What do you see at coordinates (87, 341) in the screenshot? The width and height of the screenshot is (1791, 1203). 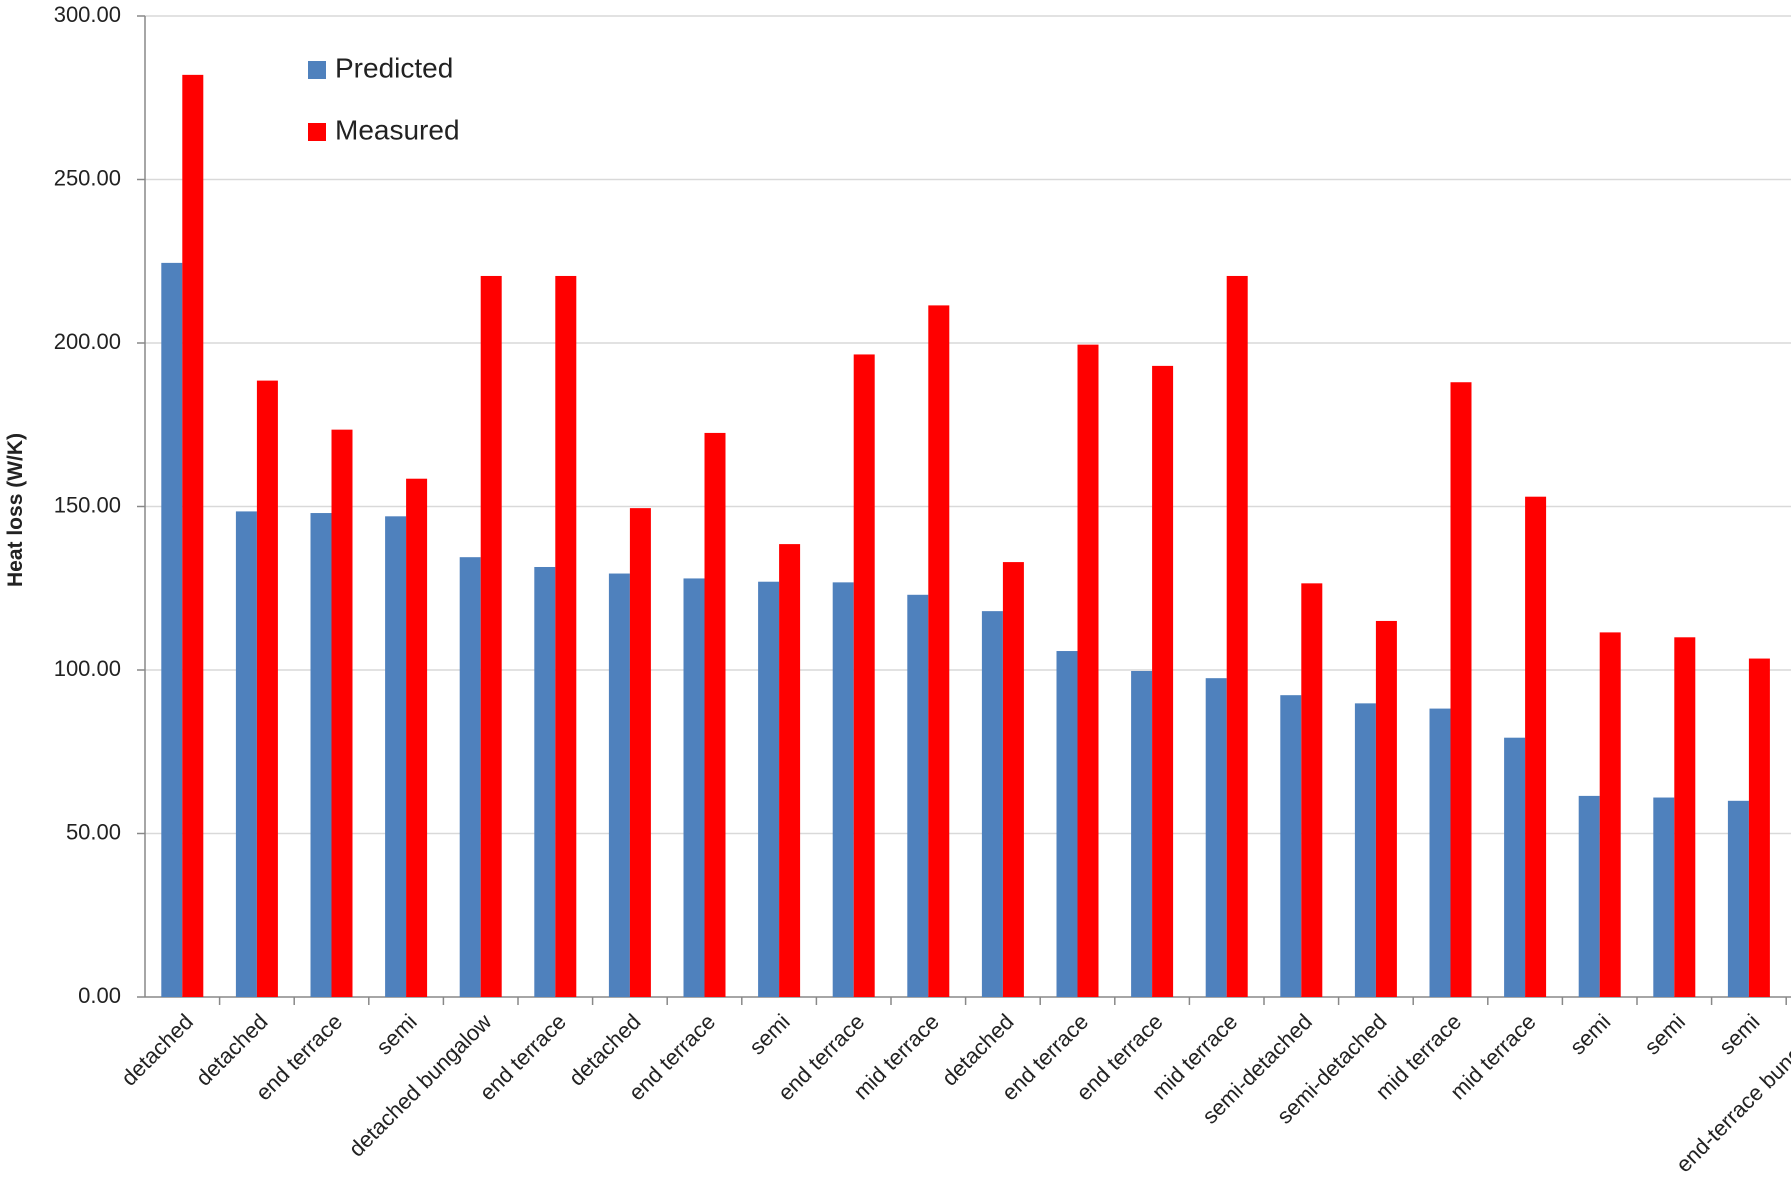 I see `y-tick-label: 200.00` at bounding box center [87, 341].